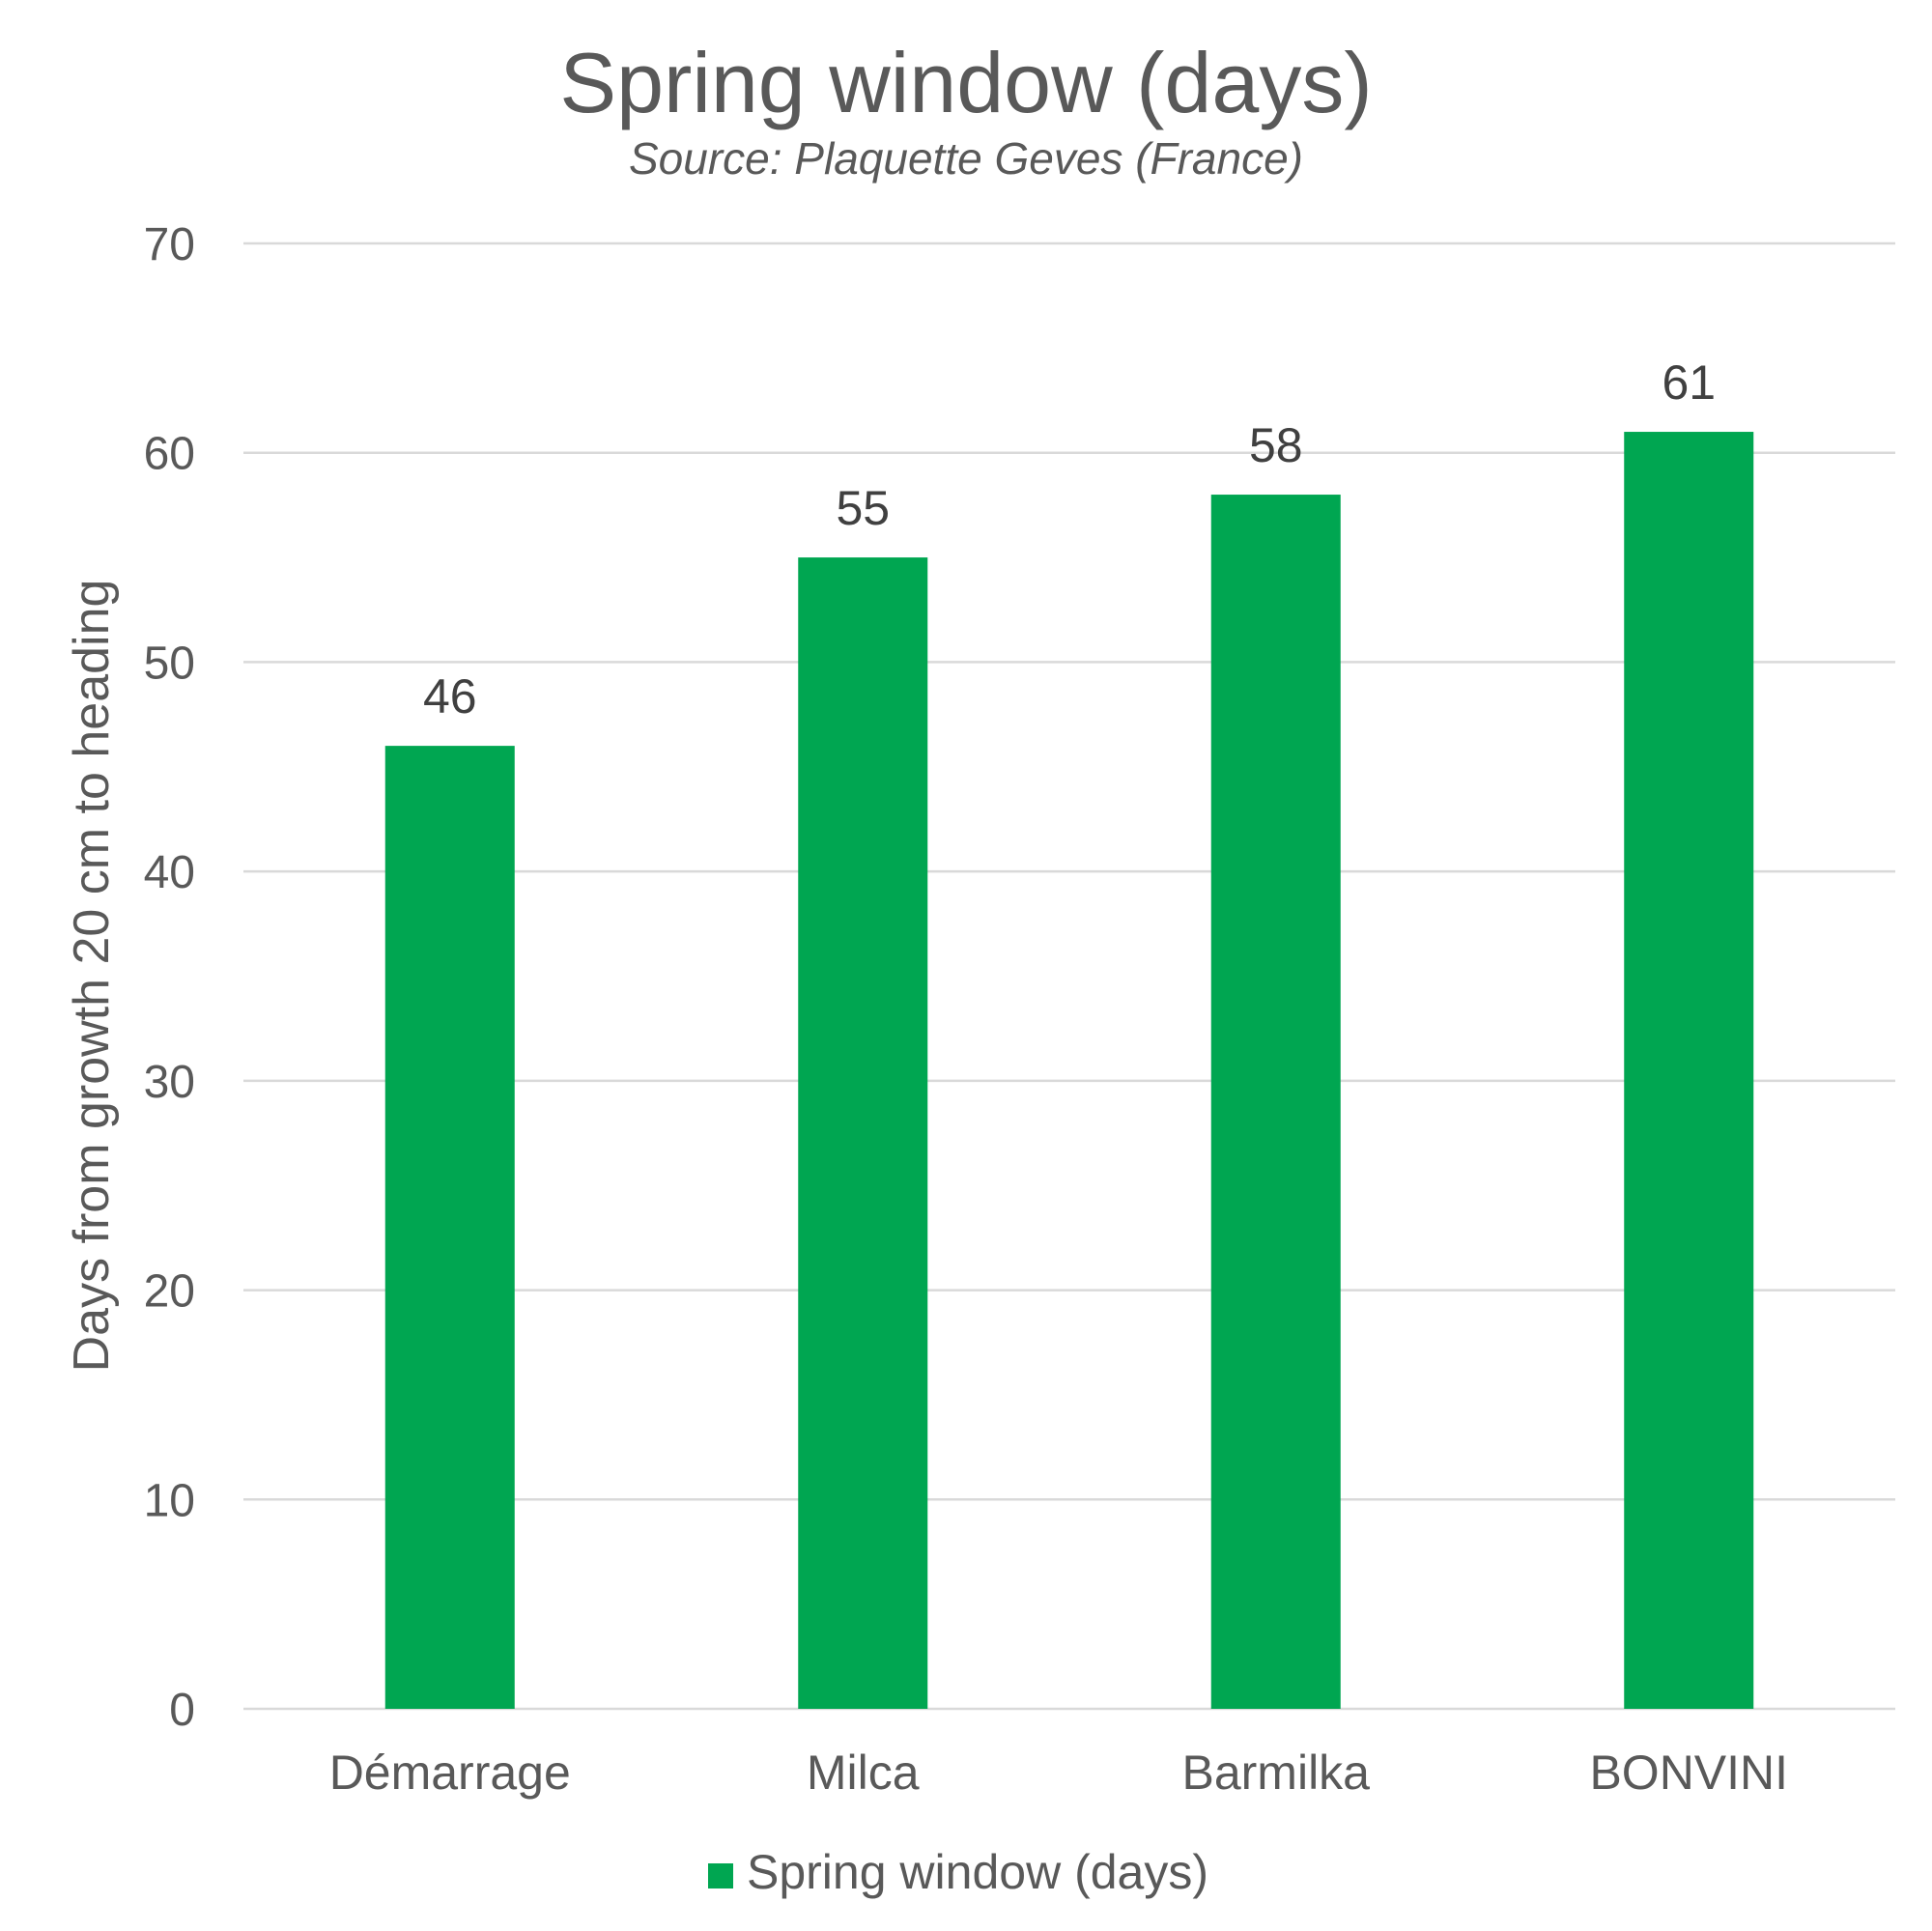 This screenshot has height=1931, width=1932. Describe the element at coordinates (1069, 539) in the screenshot. I see `data-labels: 46 55 58 61` at that location.